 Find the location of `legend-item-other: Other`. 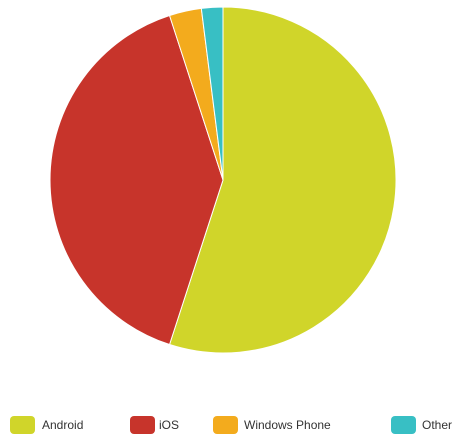

legend-item-other: Other is located at coordinates (421, 425).